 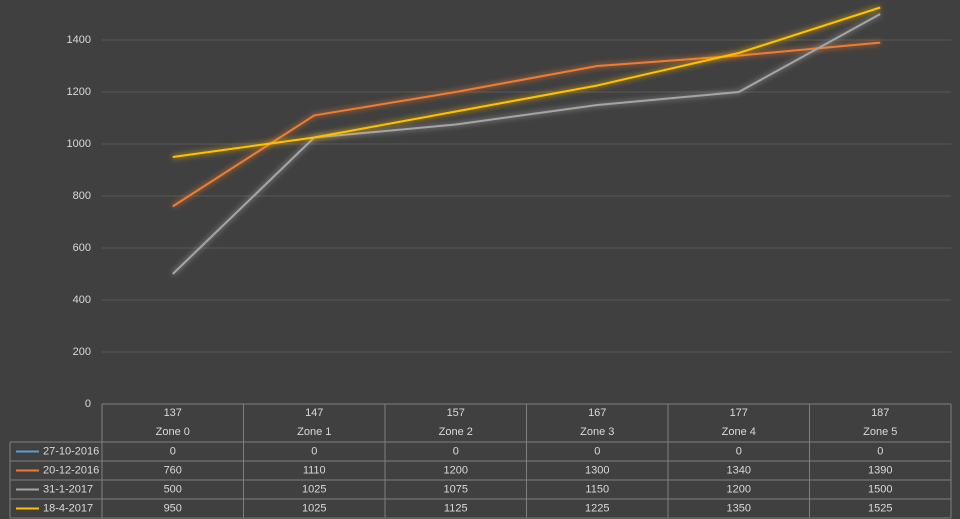 What do you see at coordinates (79, 144) in the screenshot?
I see `y-tick-label: 1000` at bounding box center [79, 144].